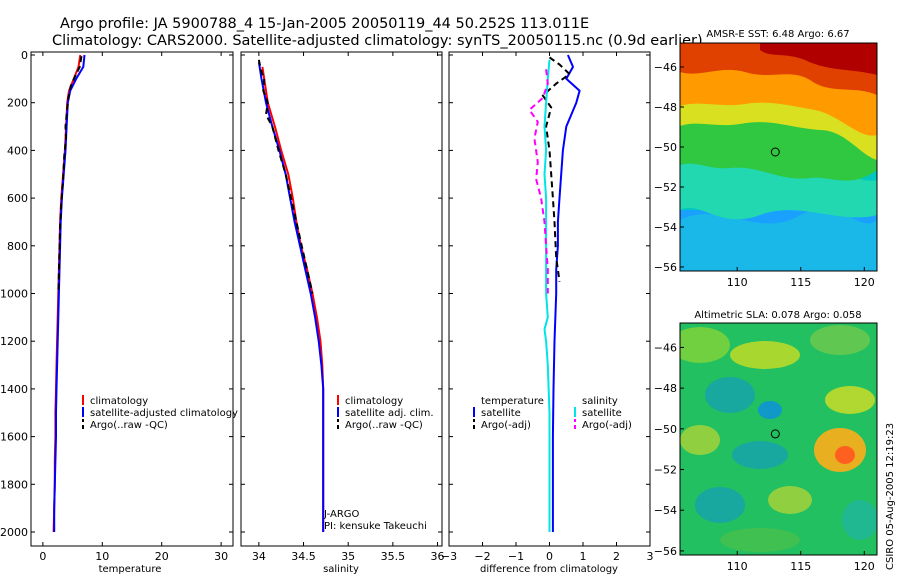 This screenshot has height=580, width=900. Describe the element at coordinates (547, 295) in the screenshot. I see `series-salinity-satellite` at that location.